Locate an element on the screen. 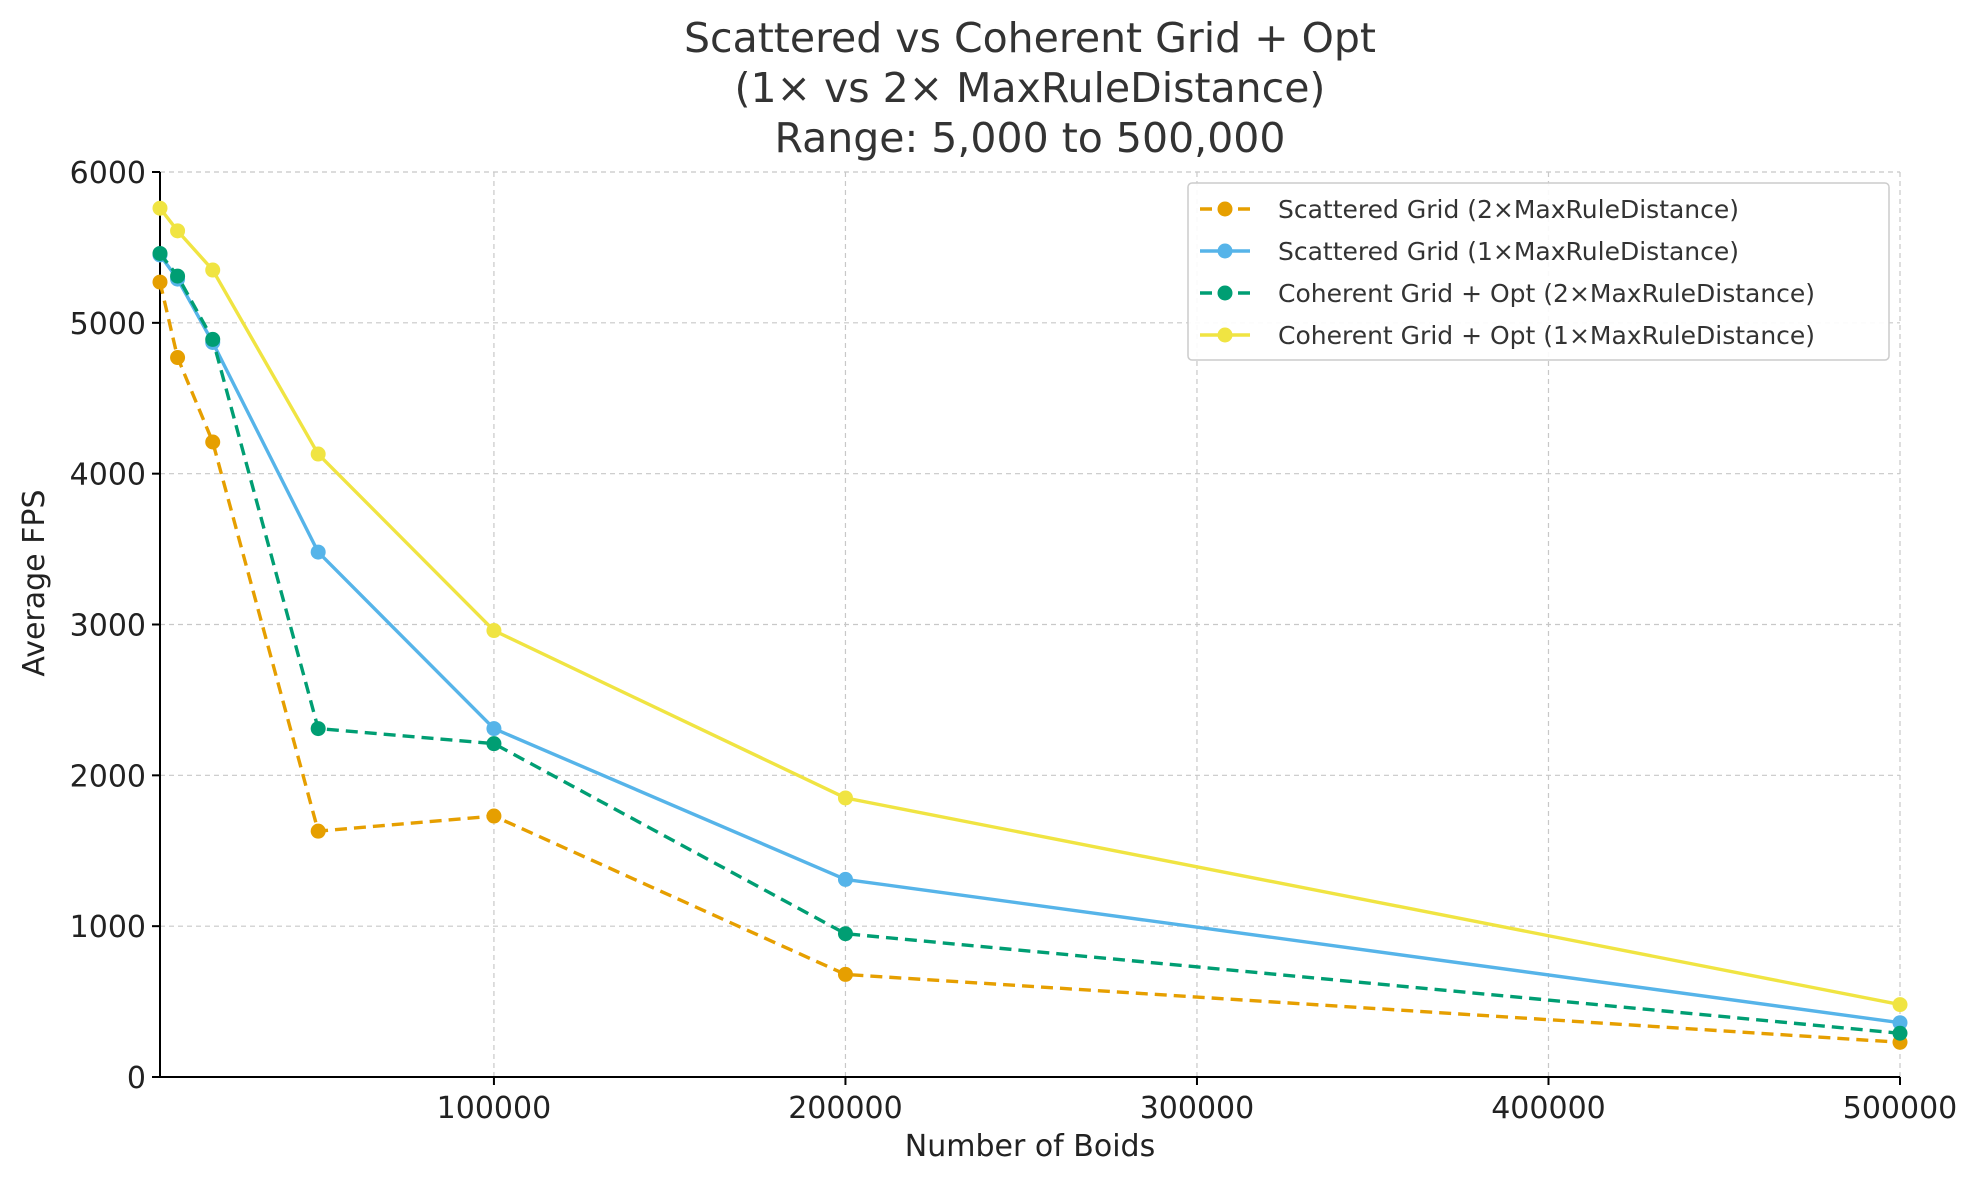 The width and height of the screenshot is (1979, 1180). legend-box is located at coordinates (1538, 271).